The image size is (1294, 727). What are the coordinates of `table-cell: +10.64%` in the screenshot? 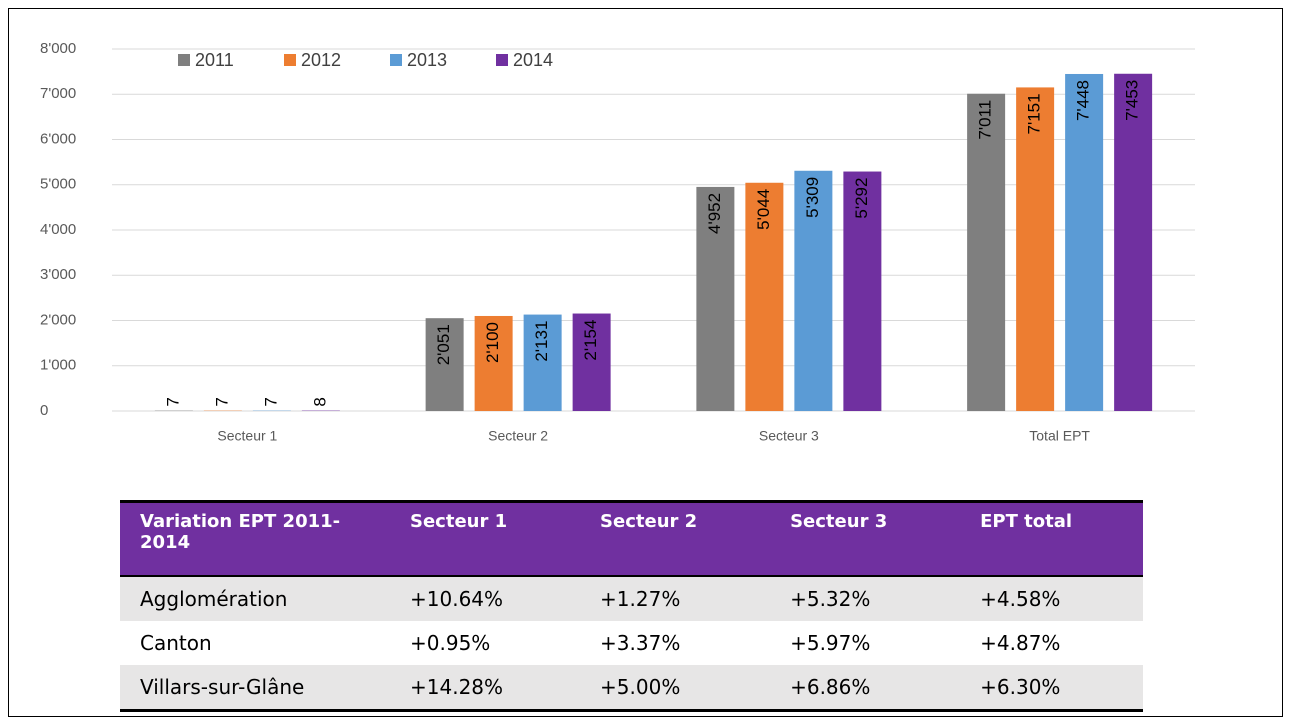 It's located at (485, 598).